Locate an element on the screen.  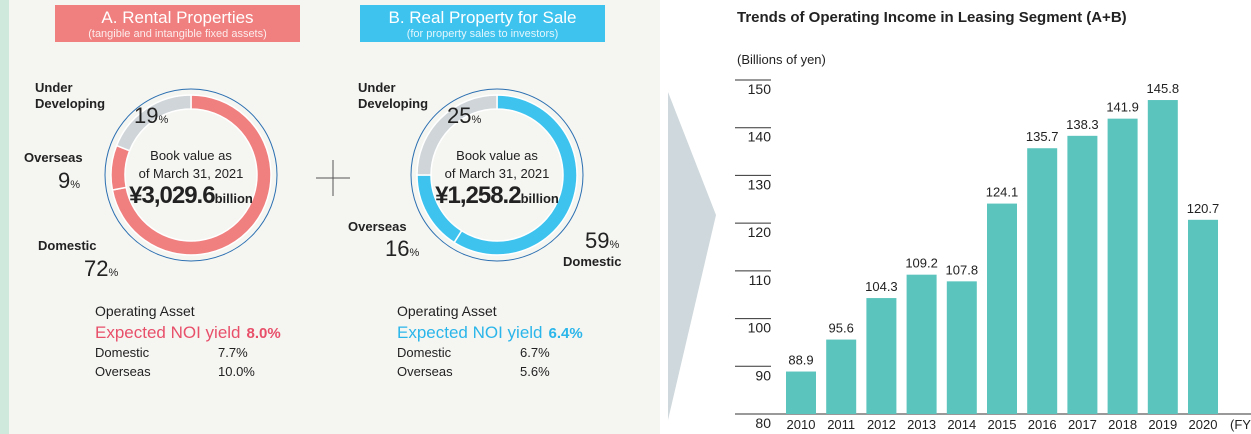
bar-value-label: 124.1 is located at coordinates (1002, 192).